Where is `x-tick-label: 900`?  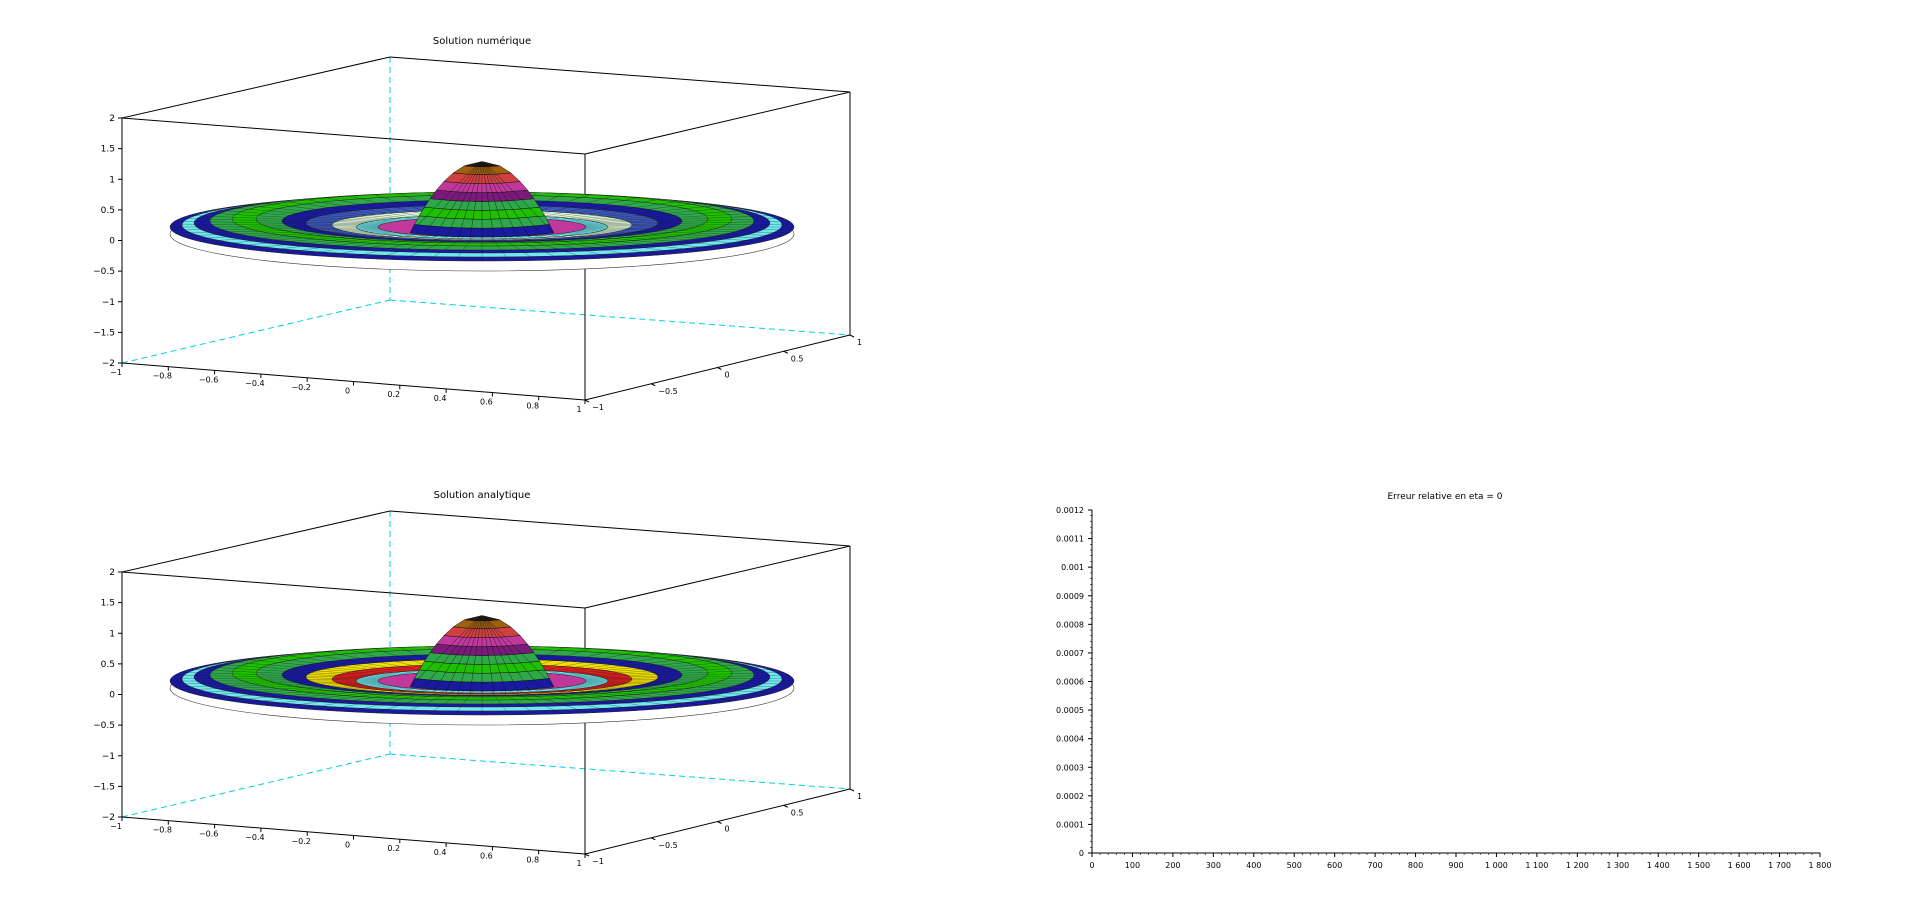
x-tick-label: 900 is located at coordinates (1455, 865).